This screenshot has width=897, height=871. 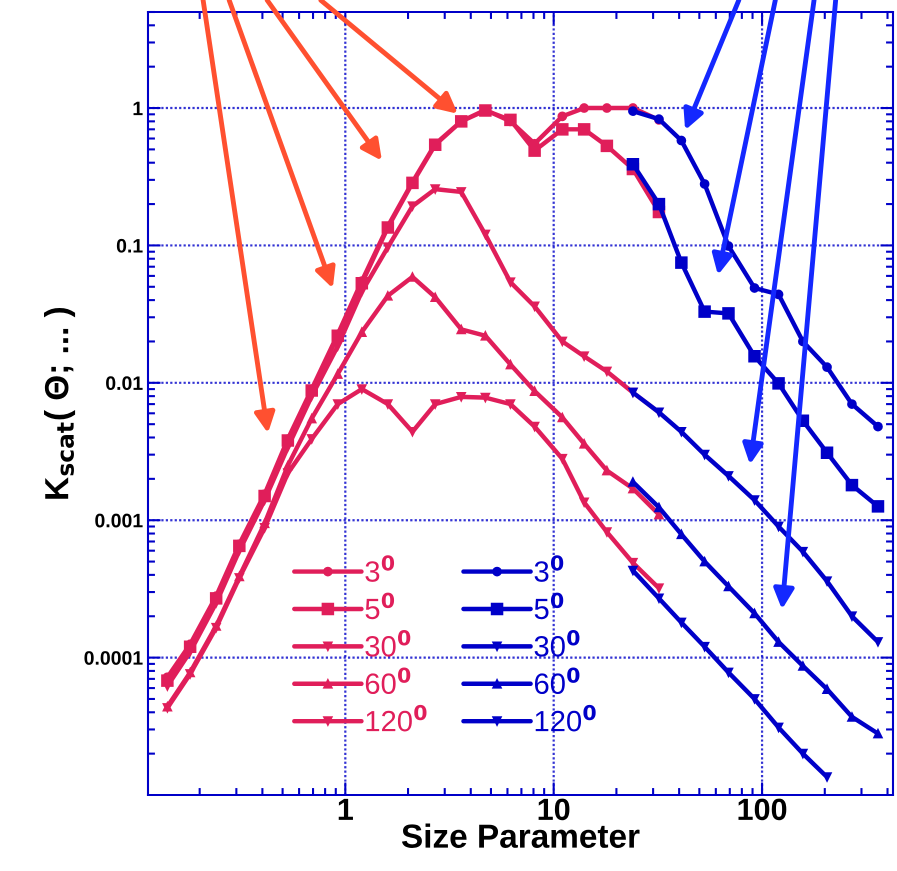 I want to click on x-tick-label: 100, so click(x=762, y=809).